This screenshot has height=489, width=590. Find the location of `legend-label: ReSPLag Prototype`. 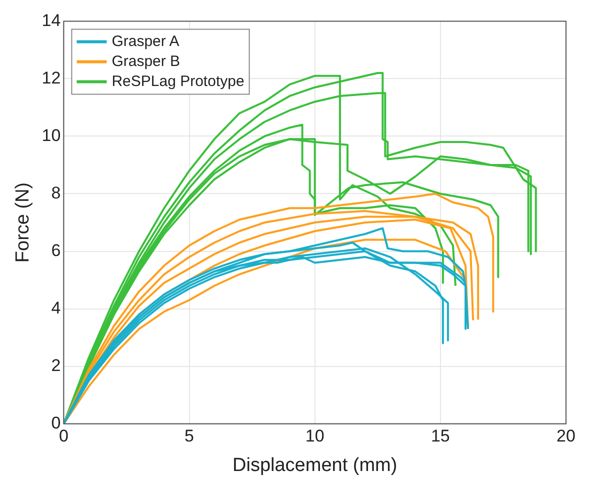

legend-label: ReSPLag Prototype is located at coordinates (178, 81).